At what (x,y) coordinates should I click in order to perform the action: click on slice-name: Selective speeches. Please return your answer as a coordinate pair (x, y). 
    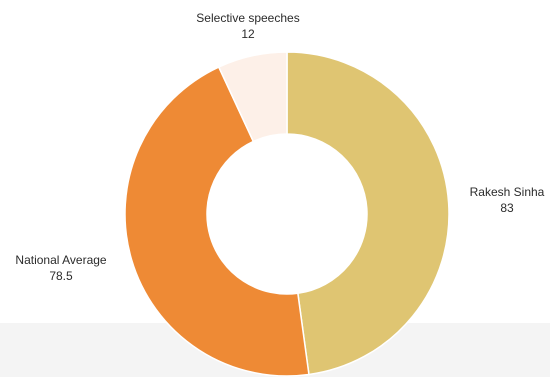
    Looking at the image, I should click on (248, 18).